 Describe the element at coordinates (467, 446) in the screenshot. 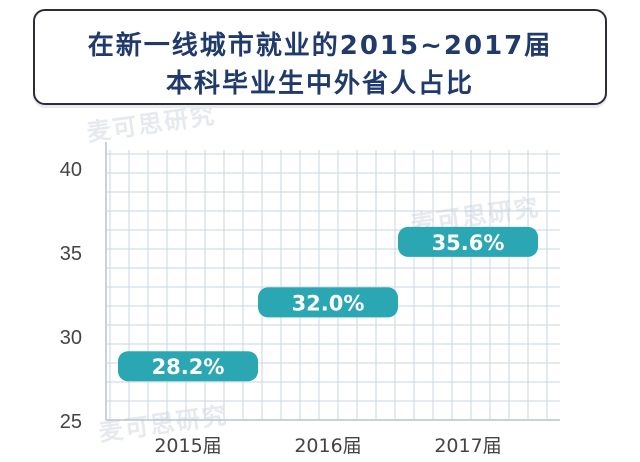

I see `x-tick-label: 2017届` at that location.